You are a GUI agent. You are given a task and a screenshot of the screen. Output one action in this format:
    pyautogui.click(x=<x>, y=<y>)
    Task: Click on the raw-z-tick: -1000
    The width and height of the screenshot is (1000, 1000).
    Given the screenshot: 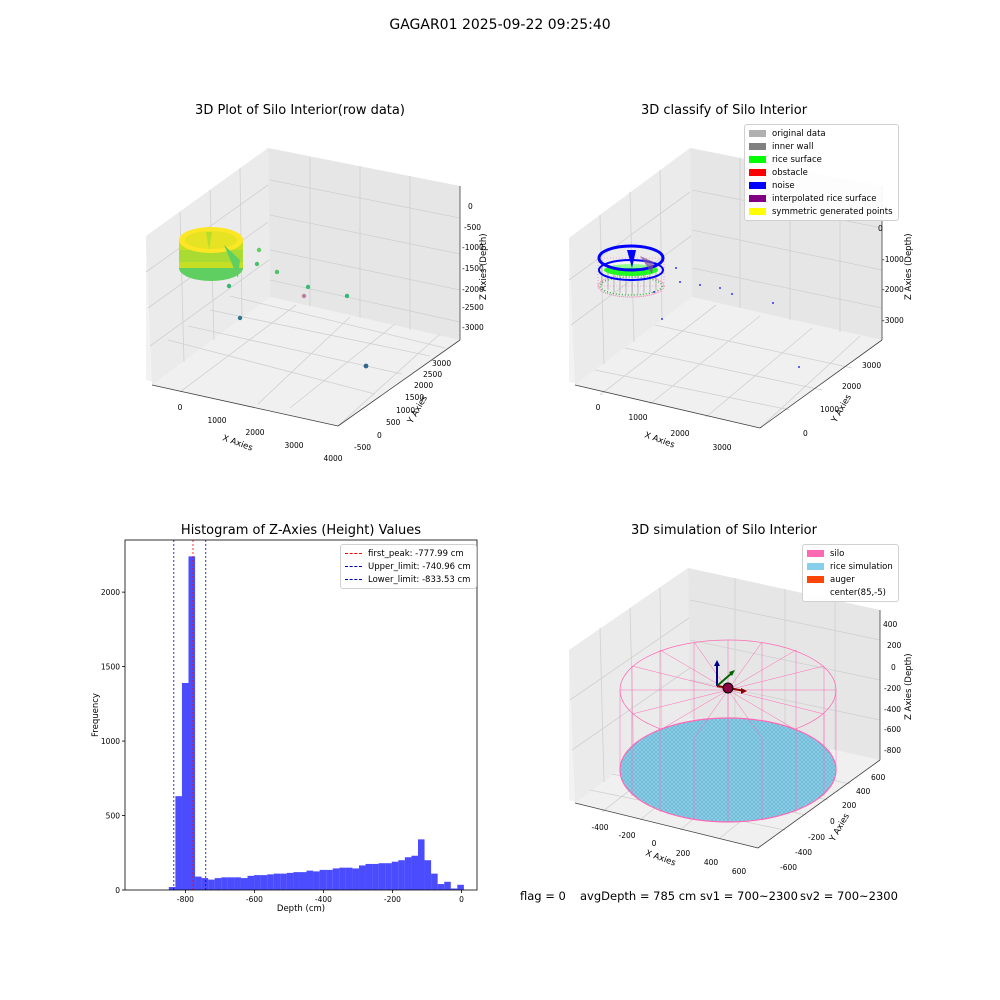 What is the action you would take?
    pyautogui.click(x=473, y=247)
    